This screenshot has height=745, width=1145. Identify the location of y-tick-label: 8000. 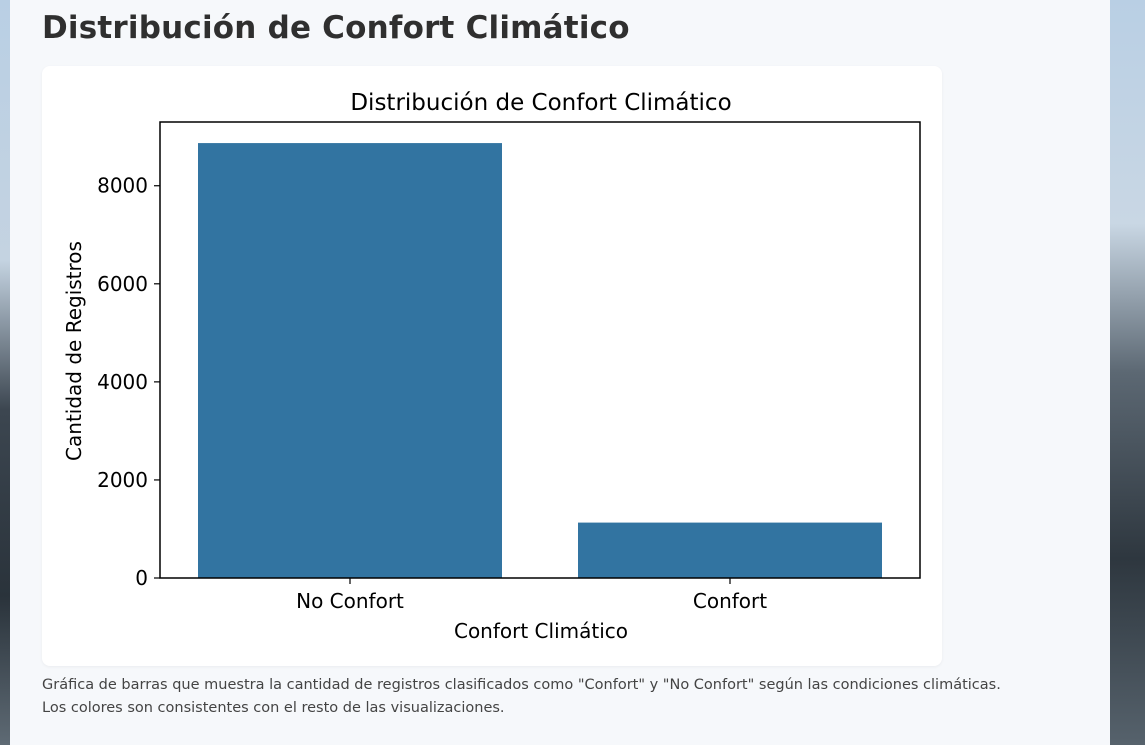
(122, 186).